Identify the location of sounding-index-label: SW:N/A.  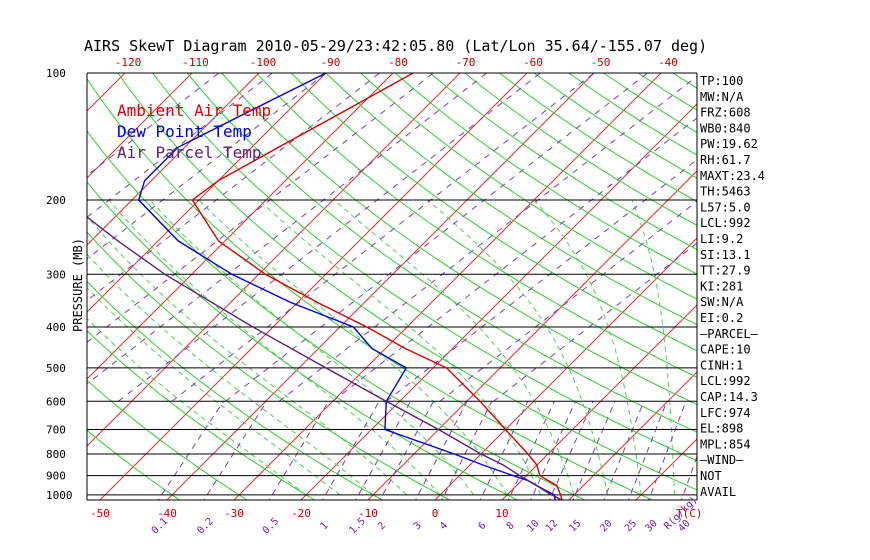
(722, 302).